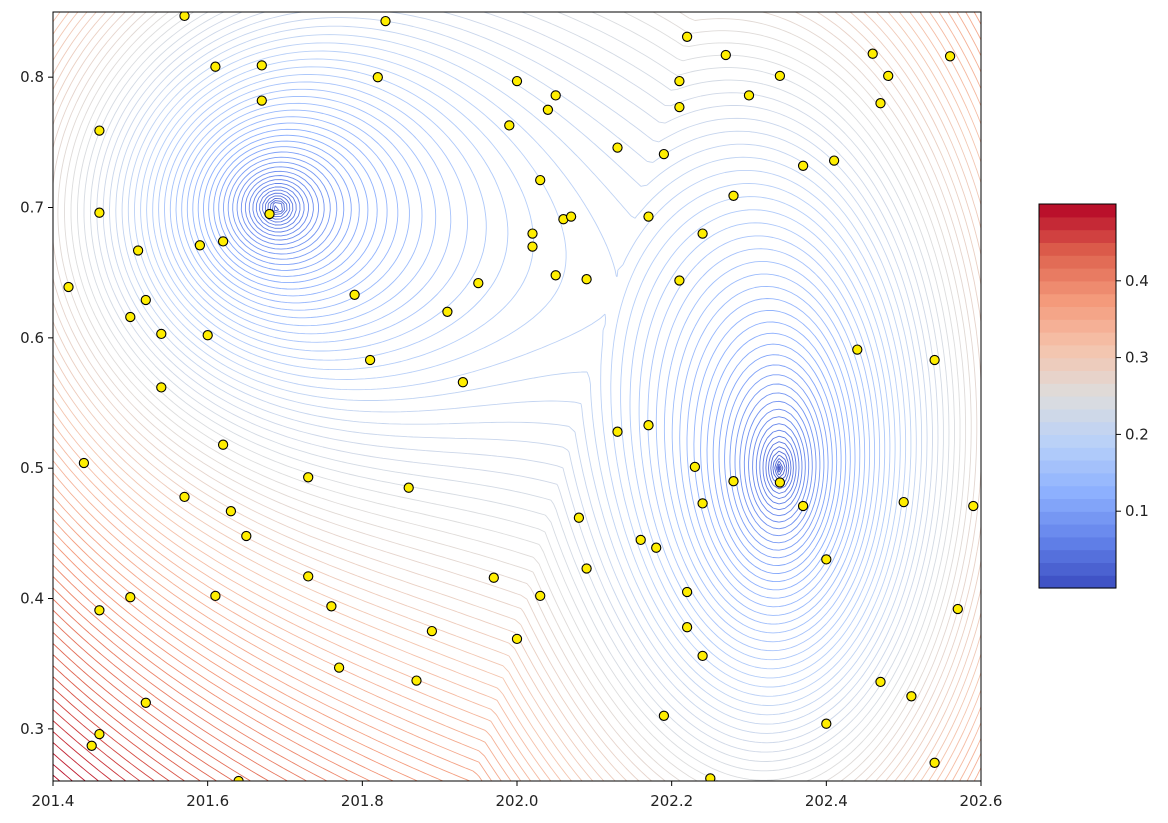  I want to click on y-tick-label: 0.6, so click(32, 338).